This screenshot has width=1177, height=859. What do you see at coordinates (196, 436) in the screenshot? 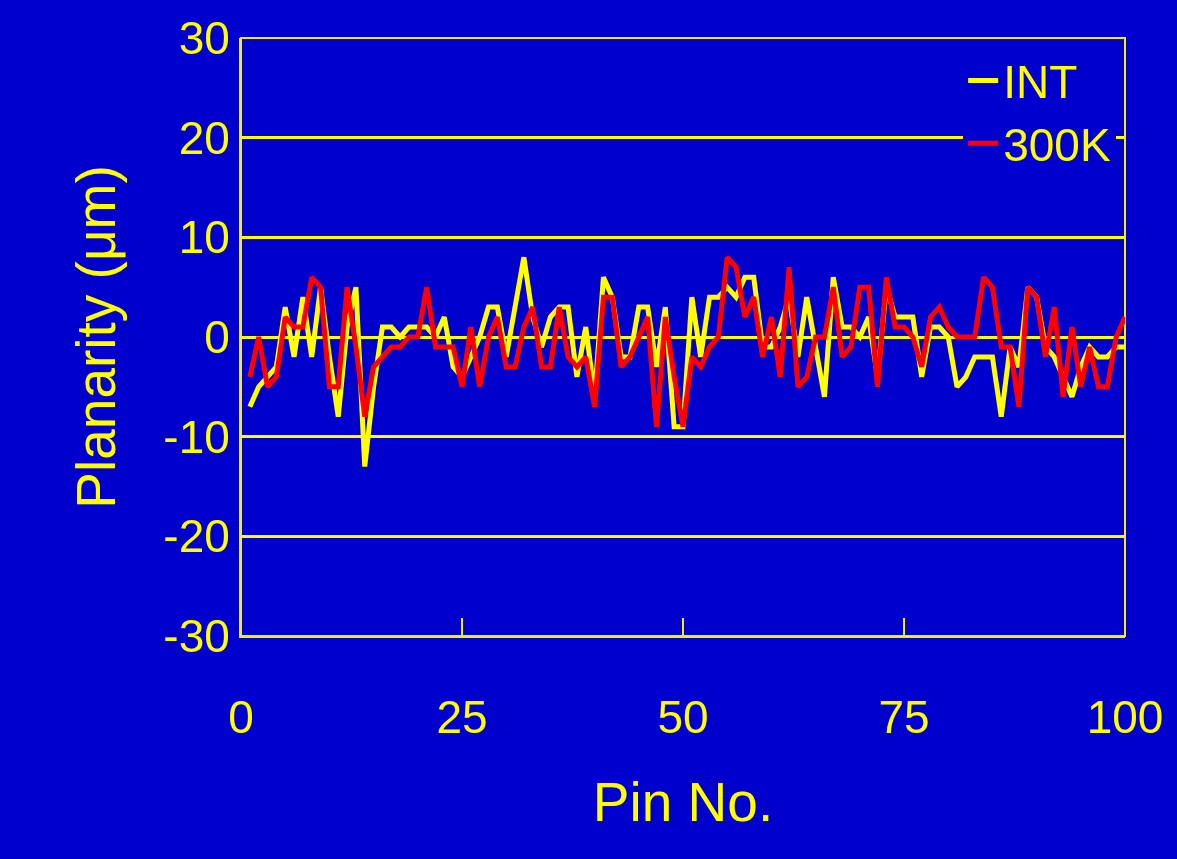
I see `y-tick-label: -10` at bounding box center [196, 436].